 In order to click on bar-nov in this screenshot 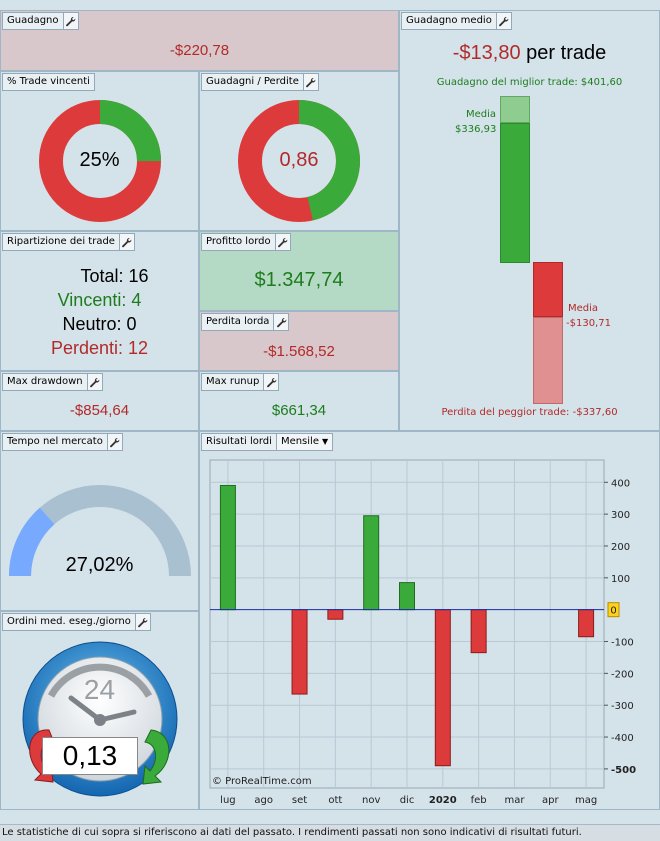, I will do `click(371, 563)`.